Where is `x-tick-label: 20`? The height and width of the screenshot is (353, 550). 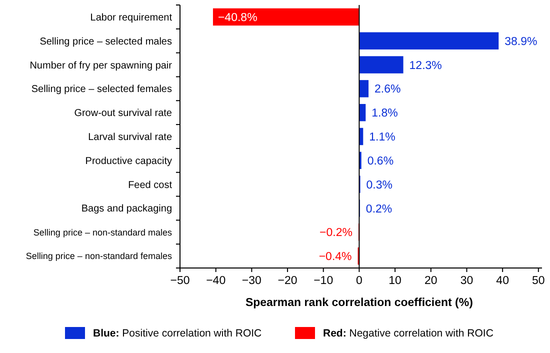
x-tick-label: 20 is located at coordinates (431, 281).